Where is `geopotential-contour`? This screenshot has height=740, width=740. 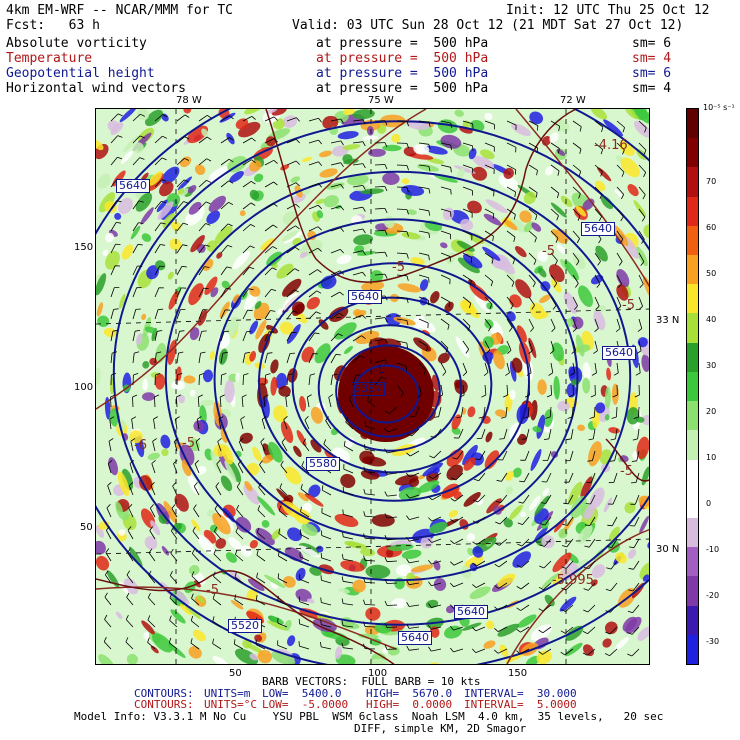
geopotential-contour is located at coordinates (390, 388).